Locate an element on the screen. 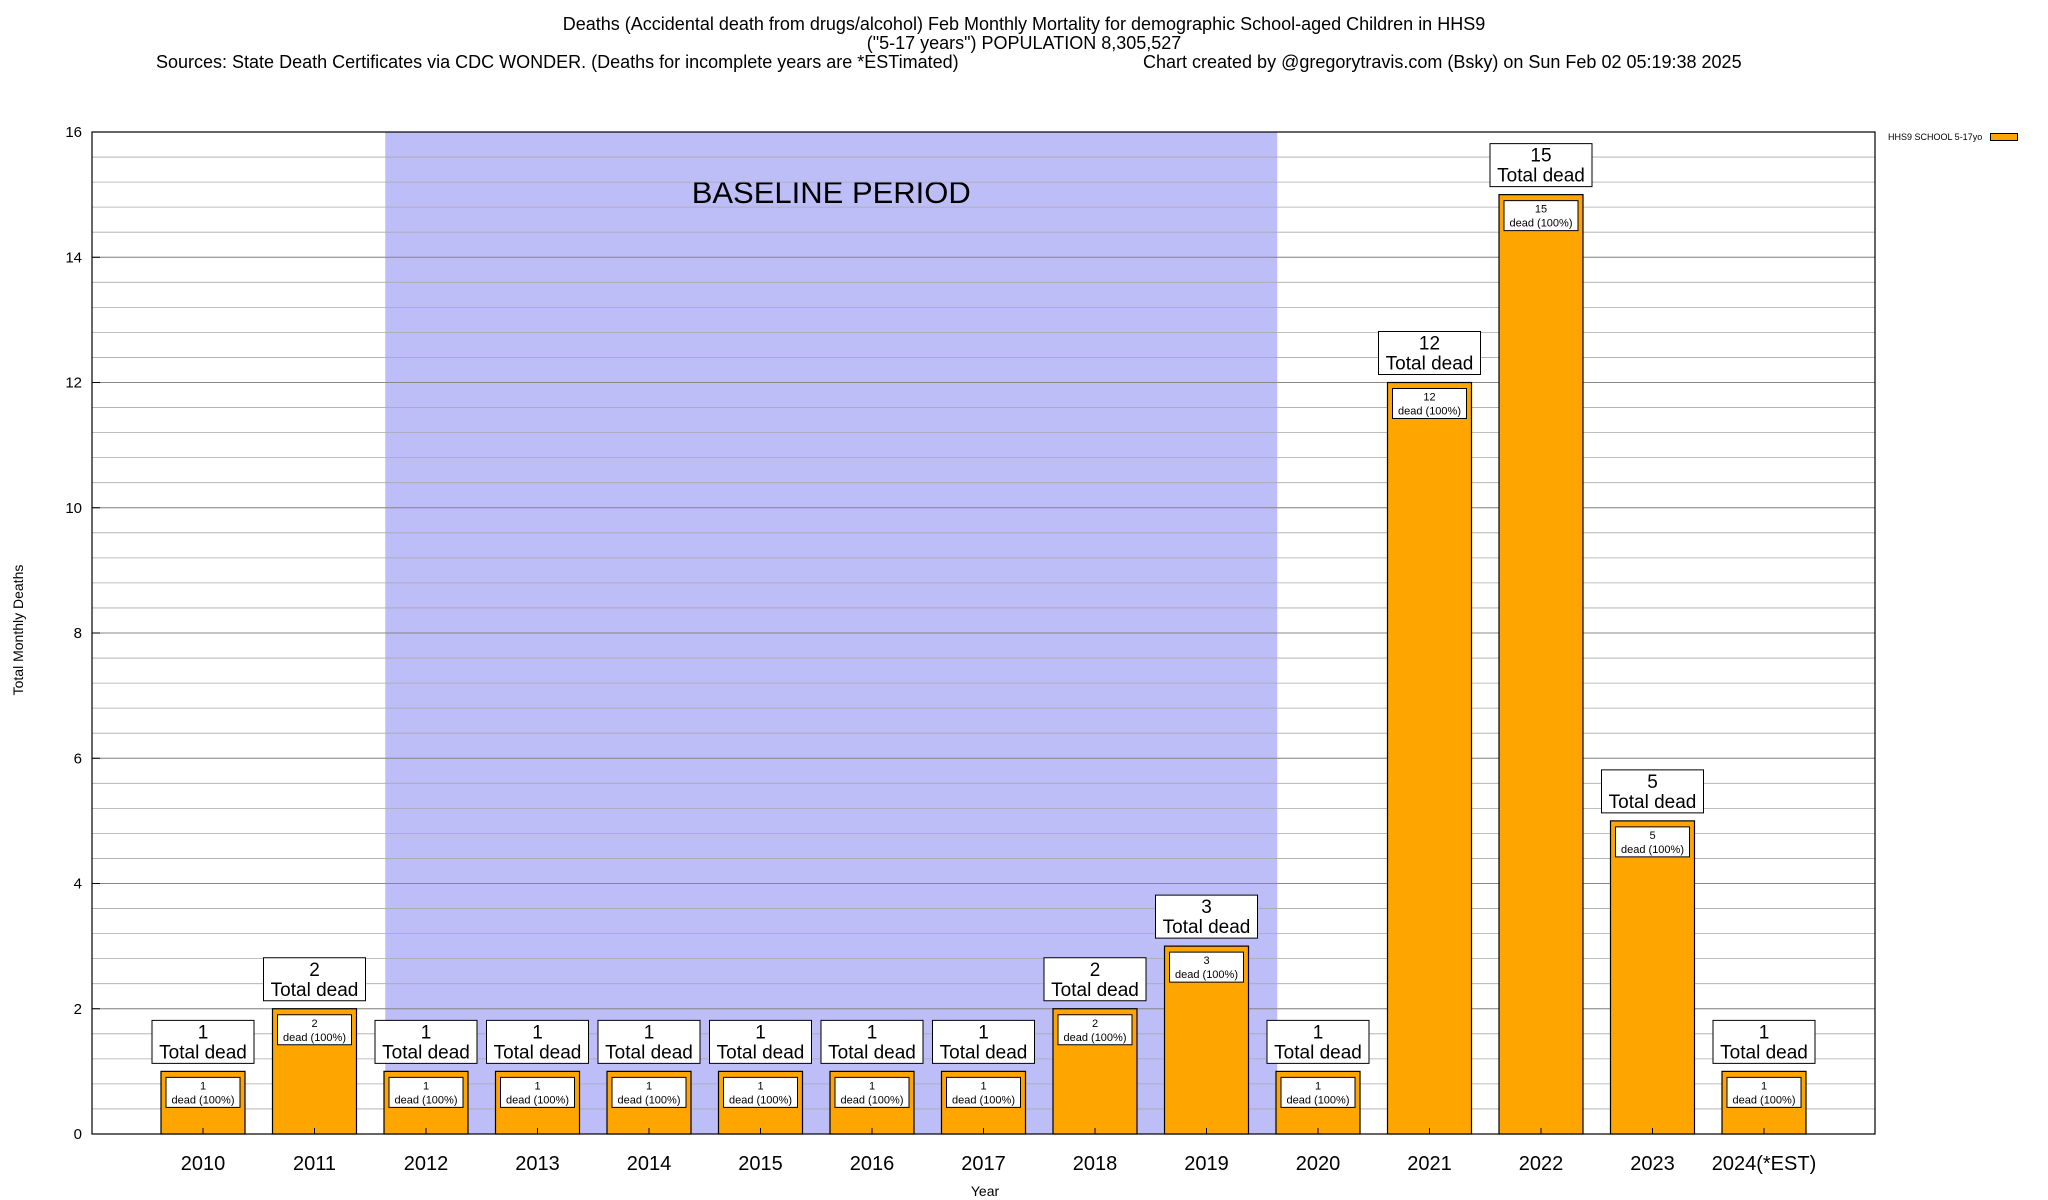  bar-total-value: 5 is located at coordinates (1652, 782).